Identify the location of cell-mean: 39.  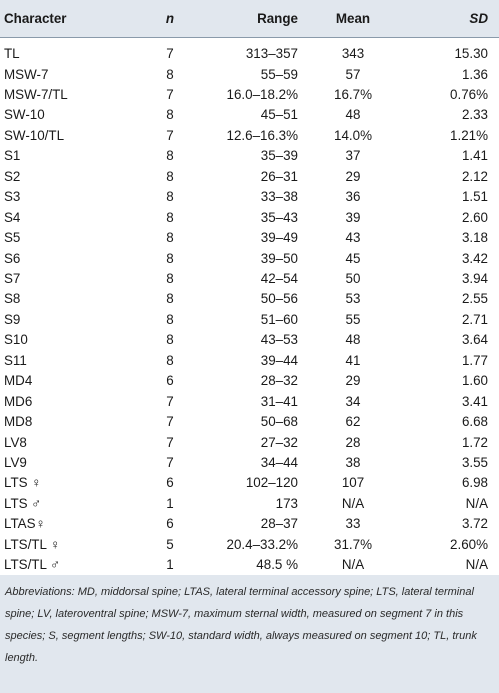
(353, 217).